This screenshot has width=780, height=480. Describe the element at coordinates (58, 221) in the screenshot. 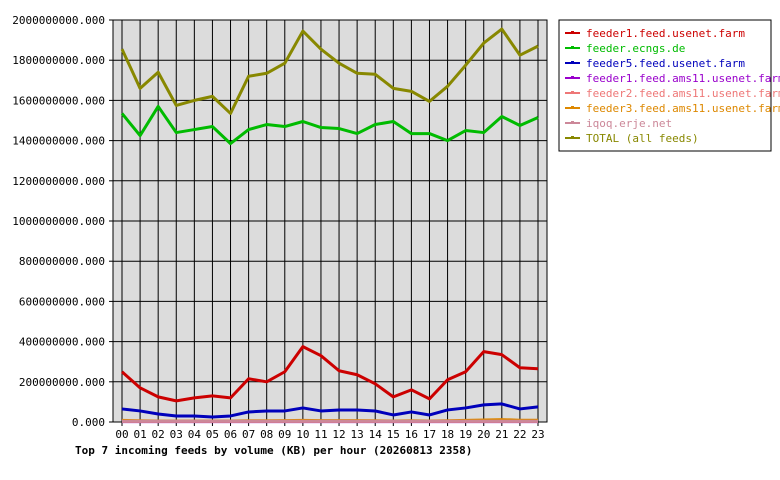

I see `y-tick-label: 1000000000.000` at that location.